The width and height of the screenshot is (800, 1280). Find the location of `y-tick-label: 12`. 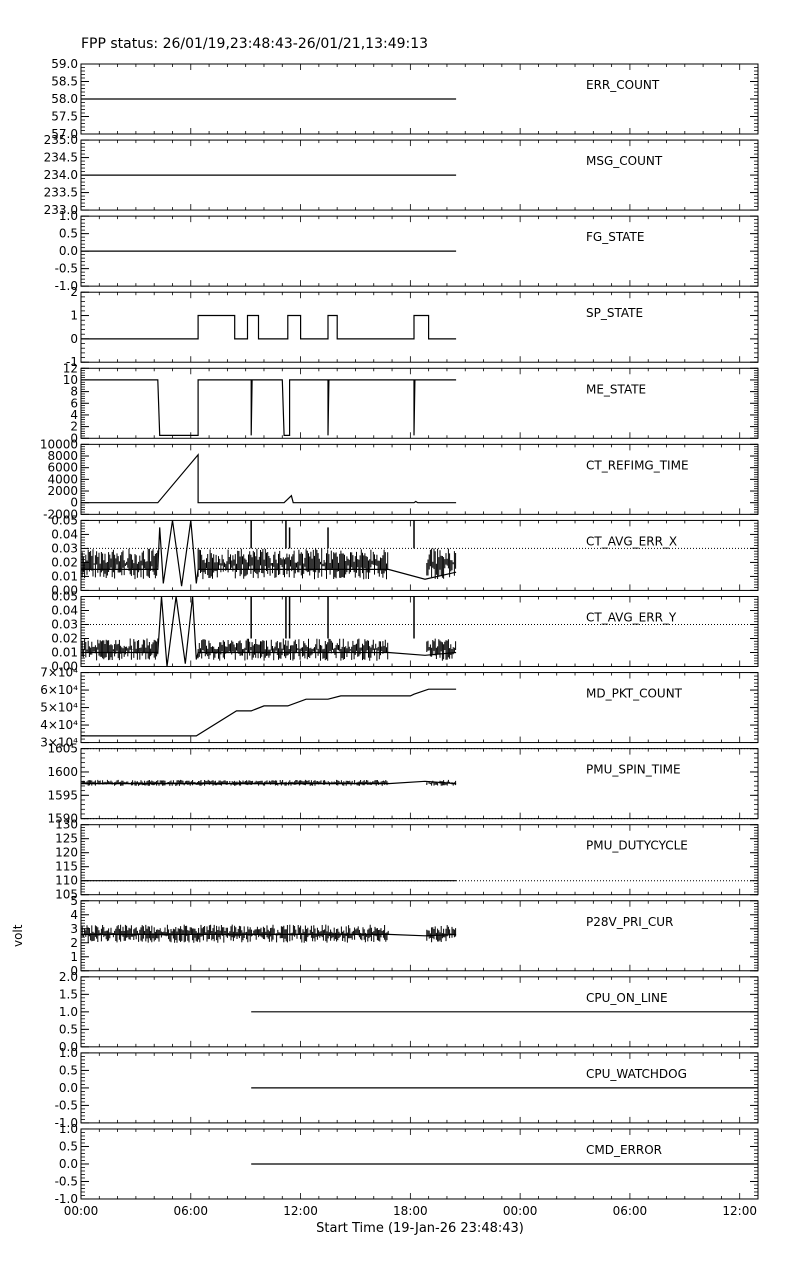

y-tick-label: 12 is located at coordinates (70, 368).